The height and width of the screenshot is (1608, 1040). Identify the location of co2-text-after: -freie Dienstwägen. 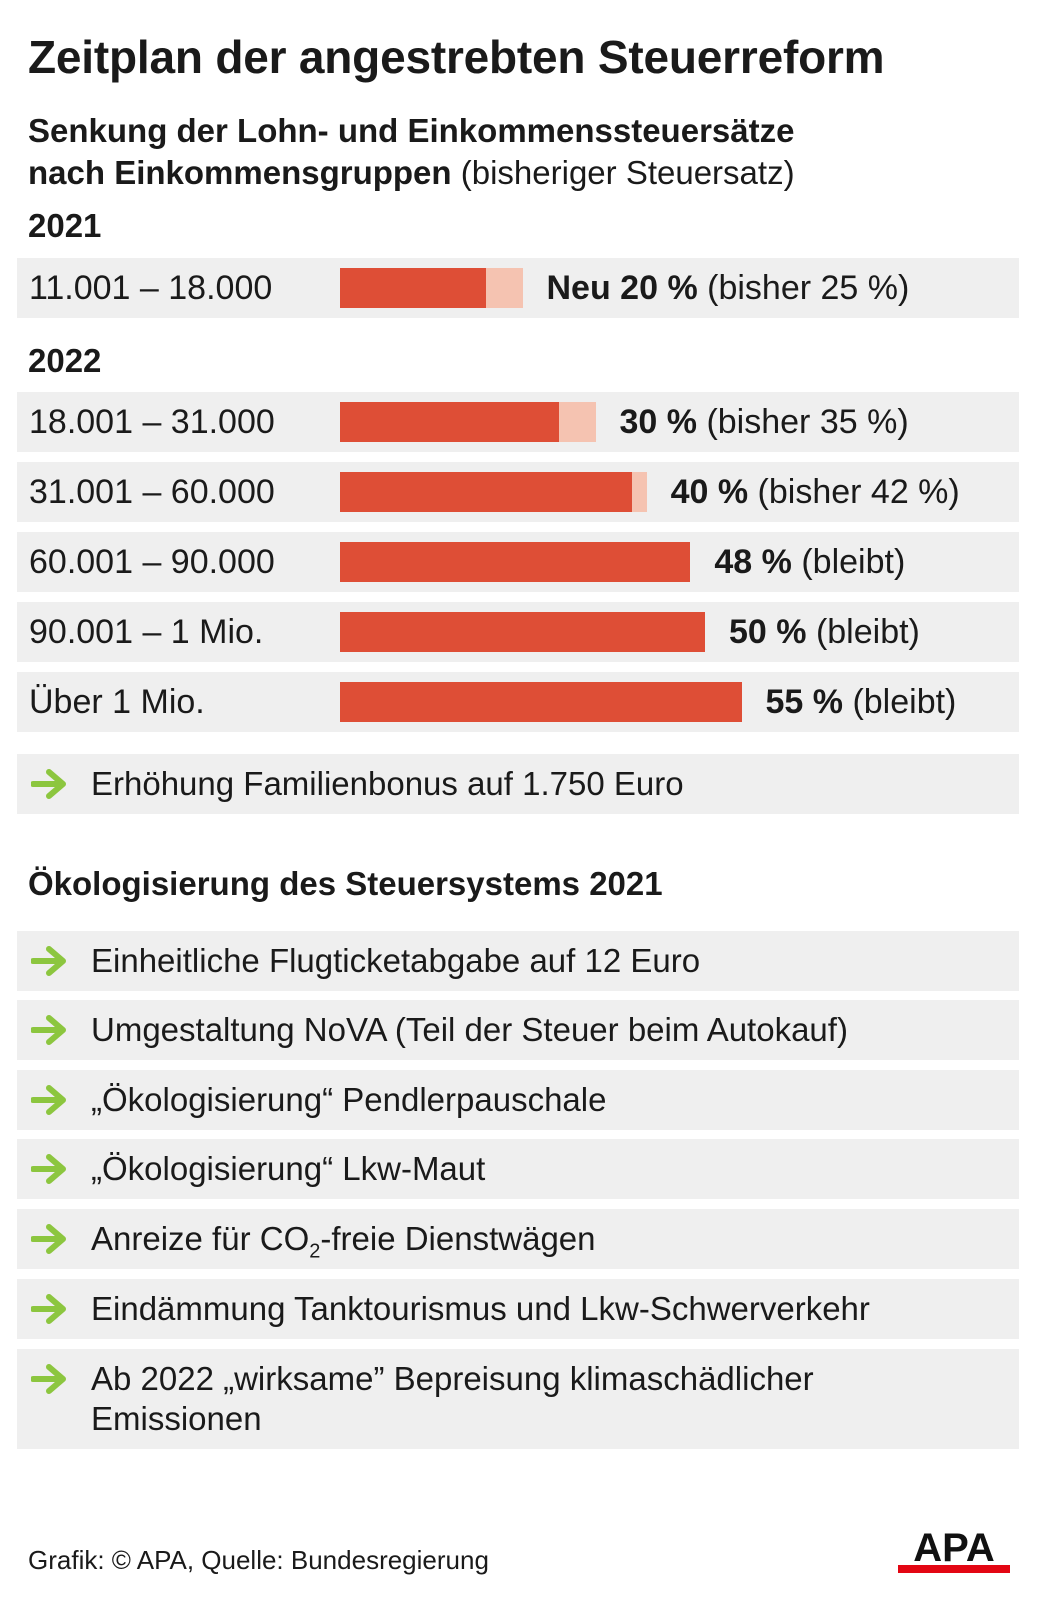
(458, 1238).